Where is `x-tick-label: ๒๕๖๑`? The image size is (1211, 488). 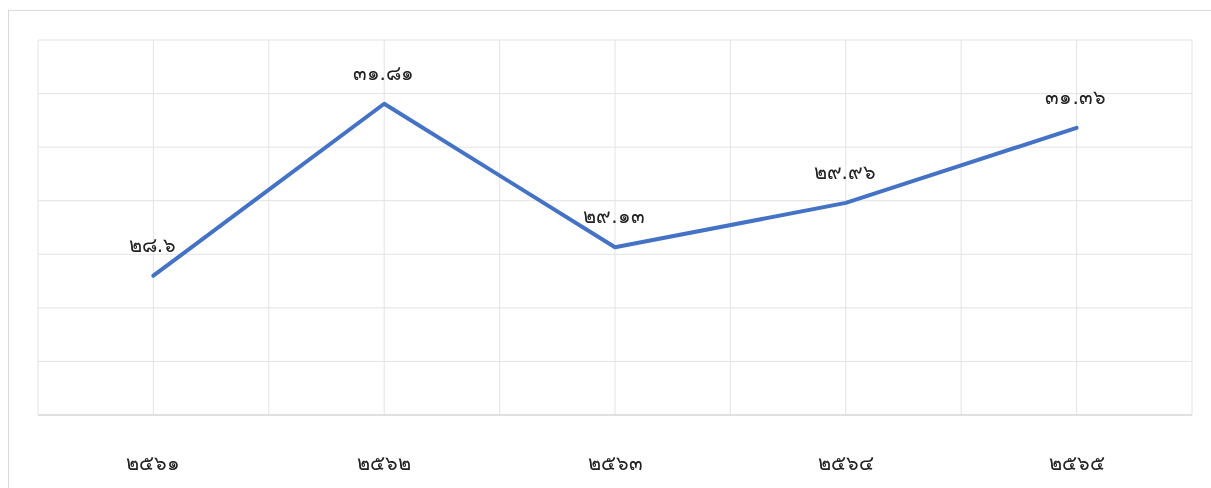 x-tick-label: ๒๕๖๑ is located at coordinates (153, 463).